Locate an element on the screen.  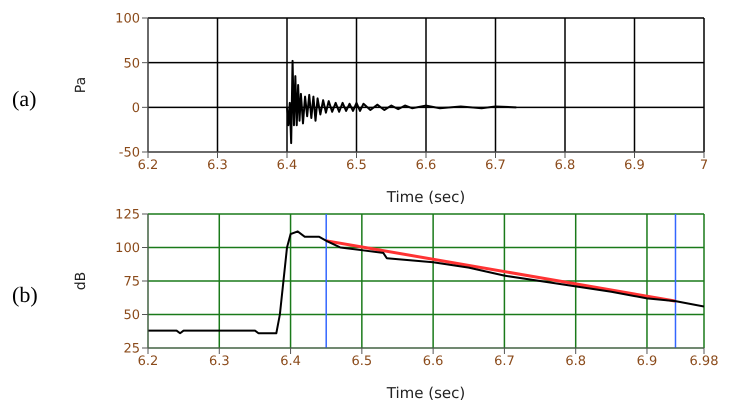
y-tick-label: 125 is located at coordinates (127, 215).